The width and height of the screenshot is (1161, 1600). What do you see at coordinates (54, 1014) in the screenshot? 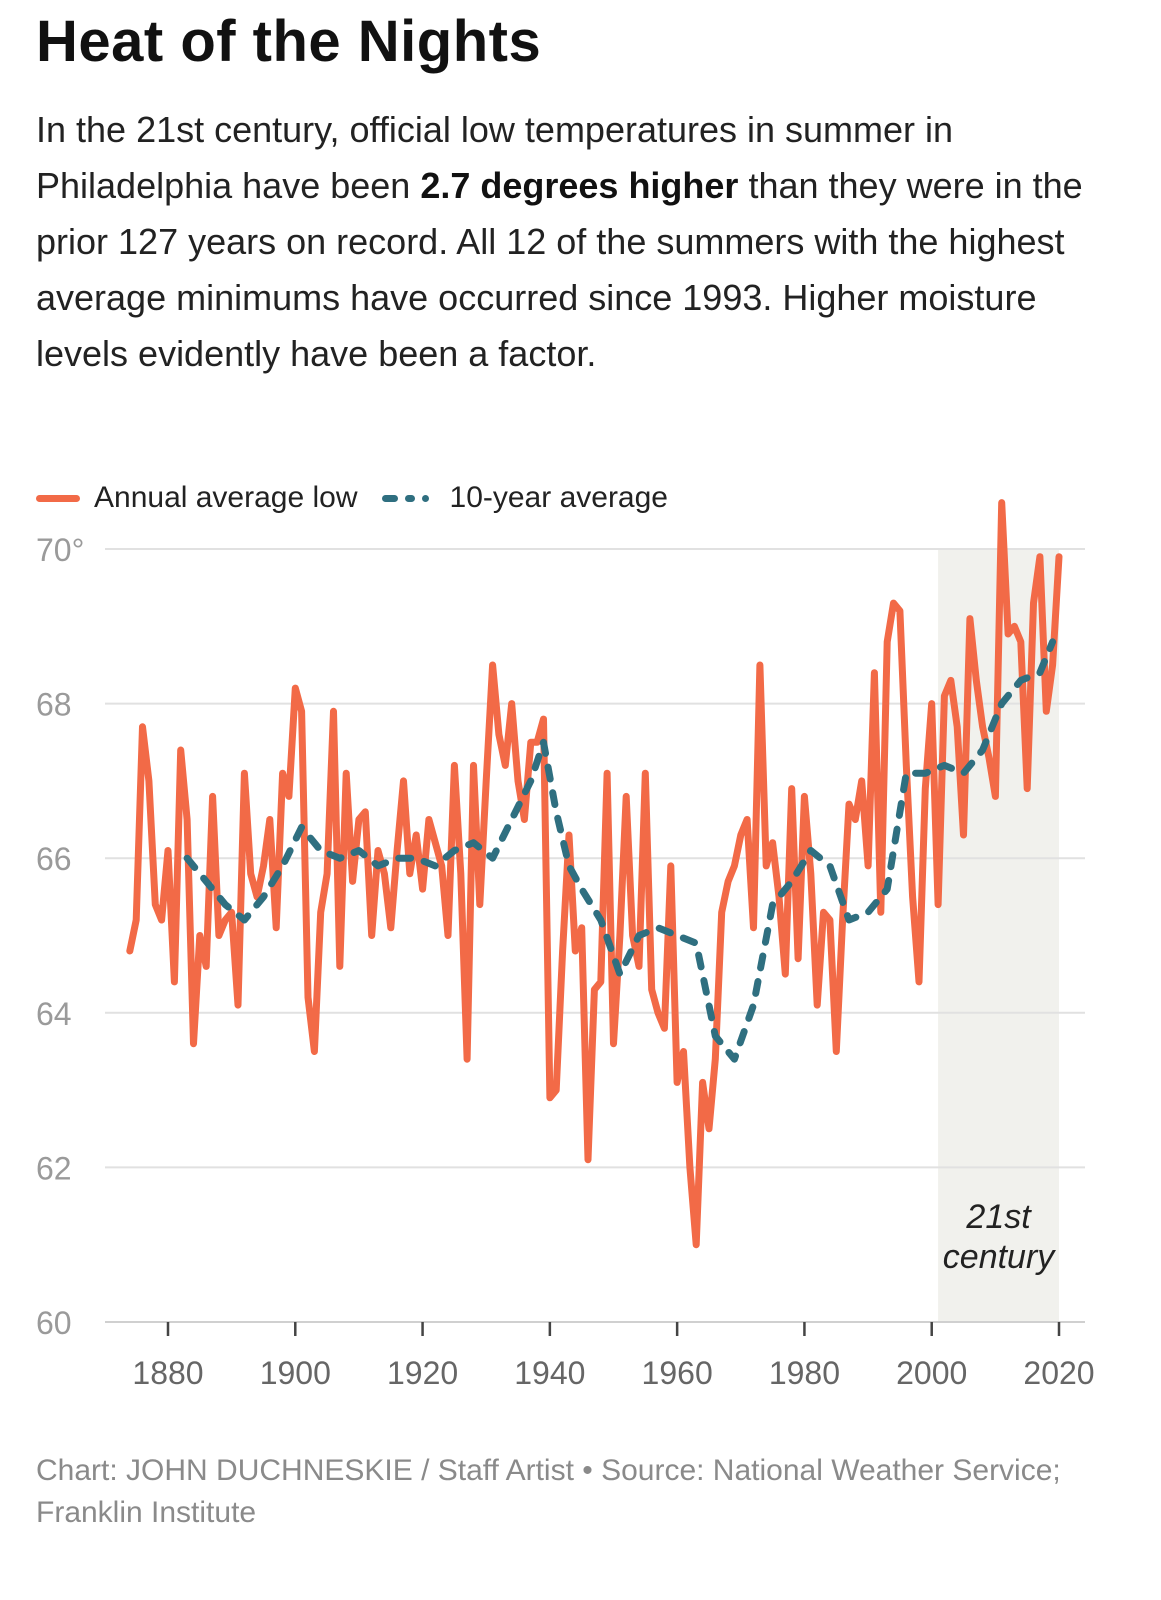
I see `y-tick-label-64: 64` at bounding box center [54, 1014].